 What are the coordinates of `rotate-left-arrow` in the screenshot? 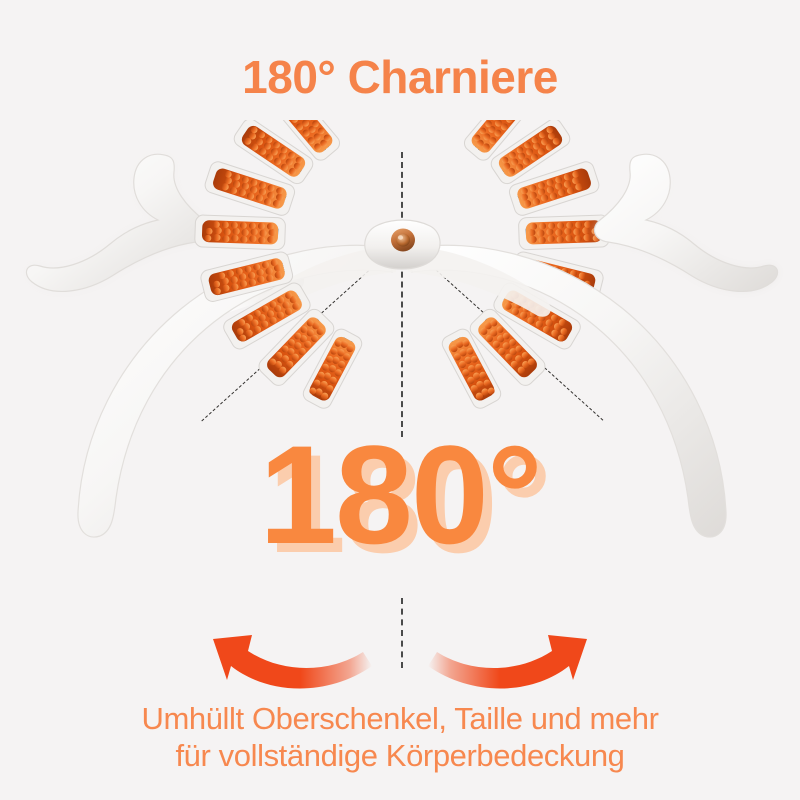 It's located at (292, 662).